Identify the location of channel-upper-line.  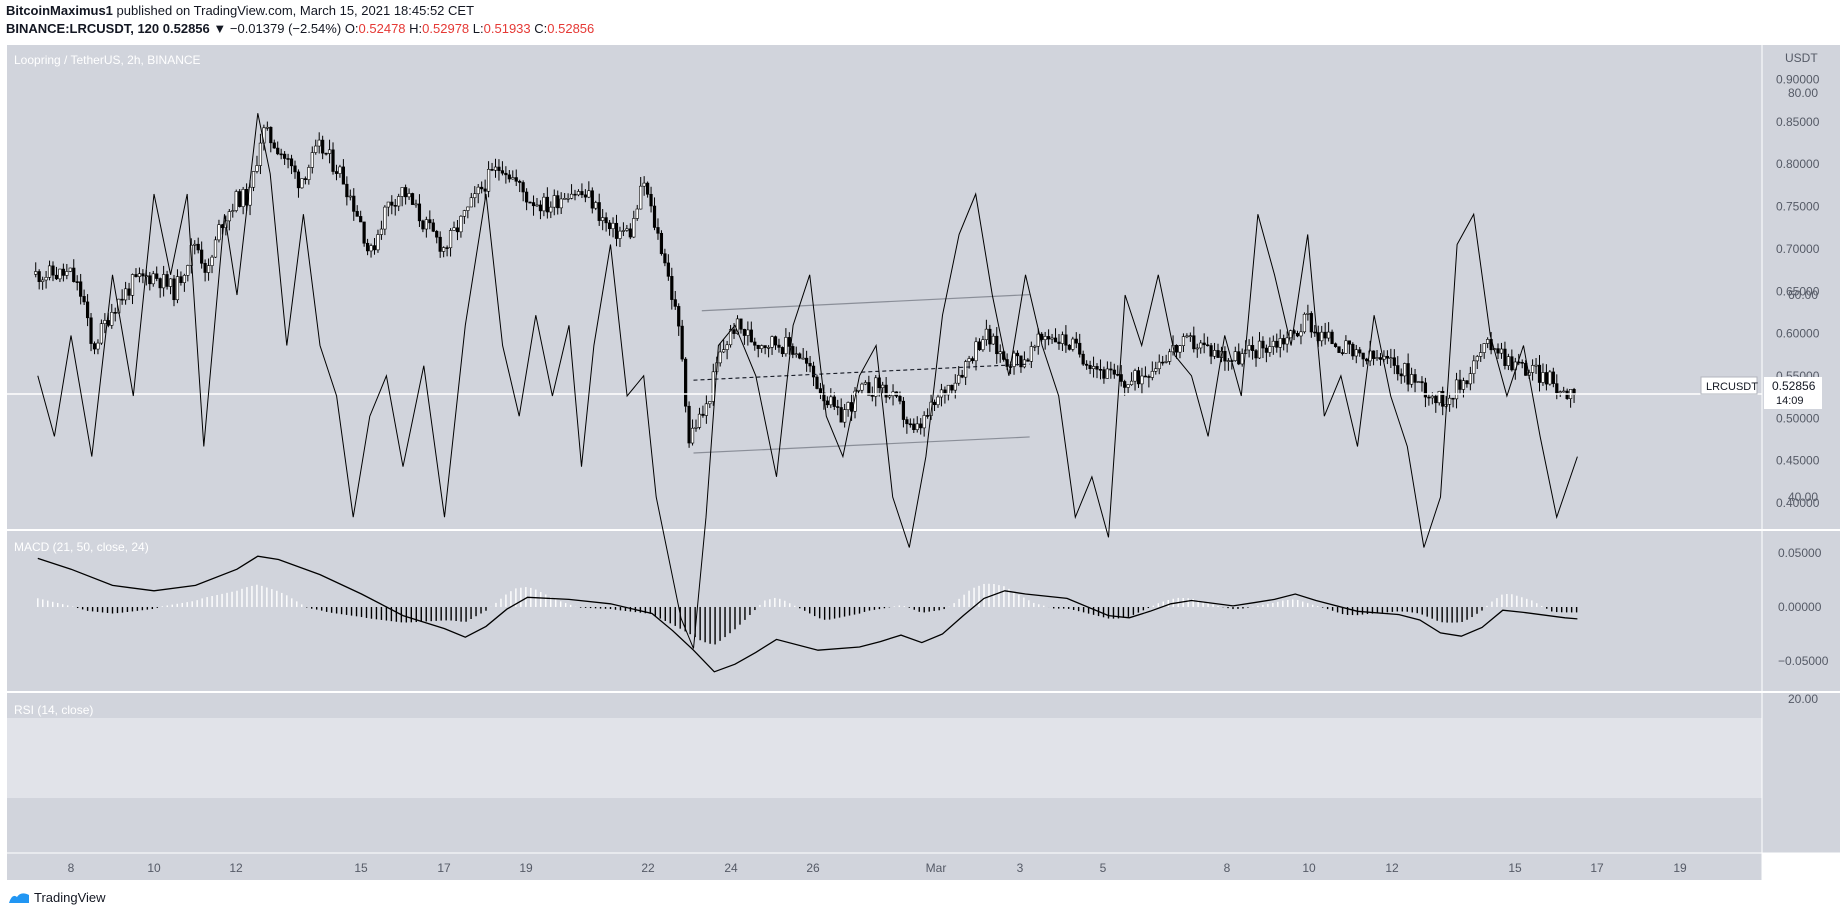
(865, 303).